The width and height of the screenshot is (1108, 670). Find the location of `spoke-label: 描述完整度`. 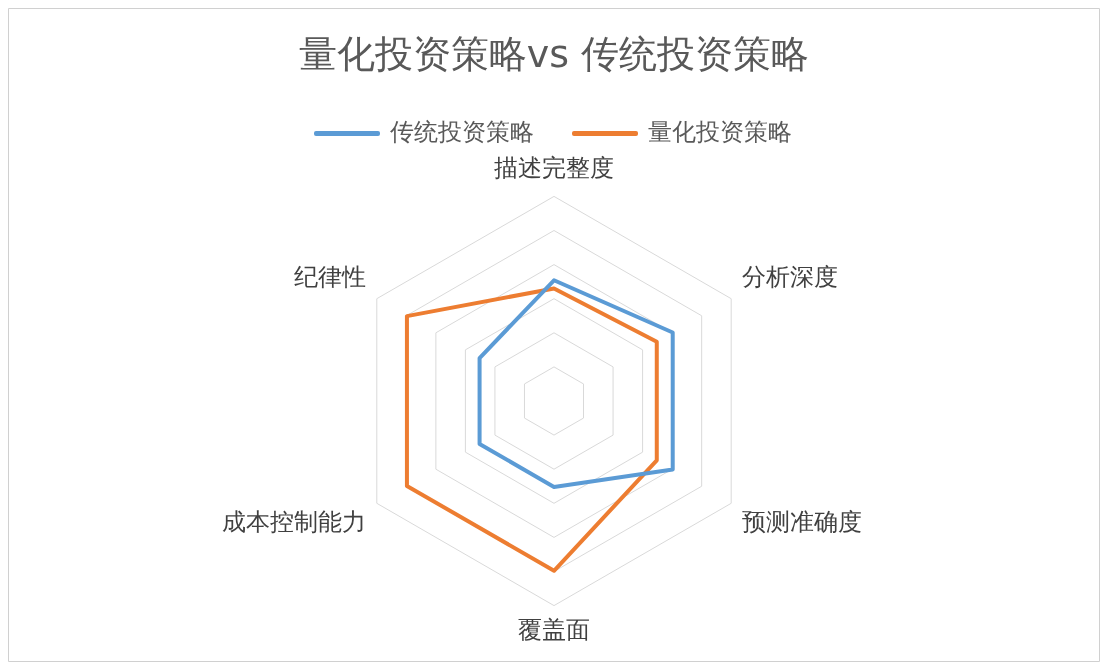

spoke-label: 描述完整度 is located at coordinates (554, 168).